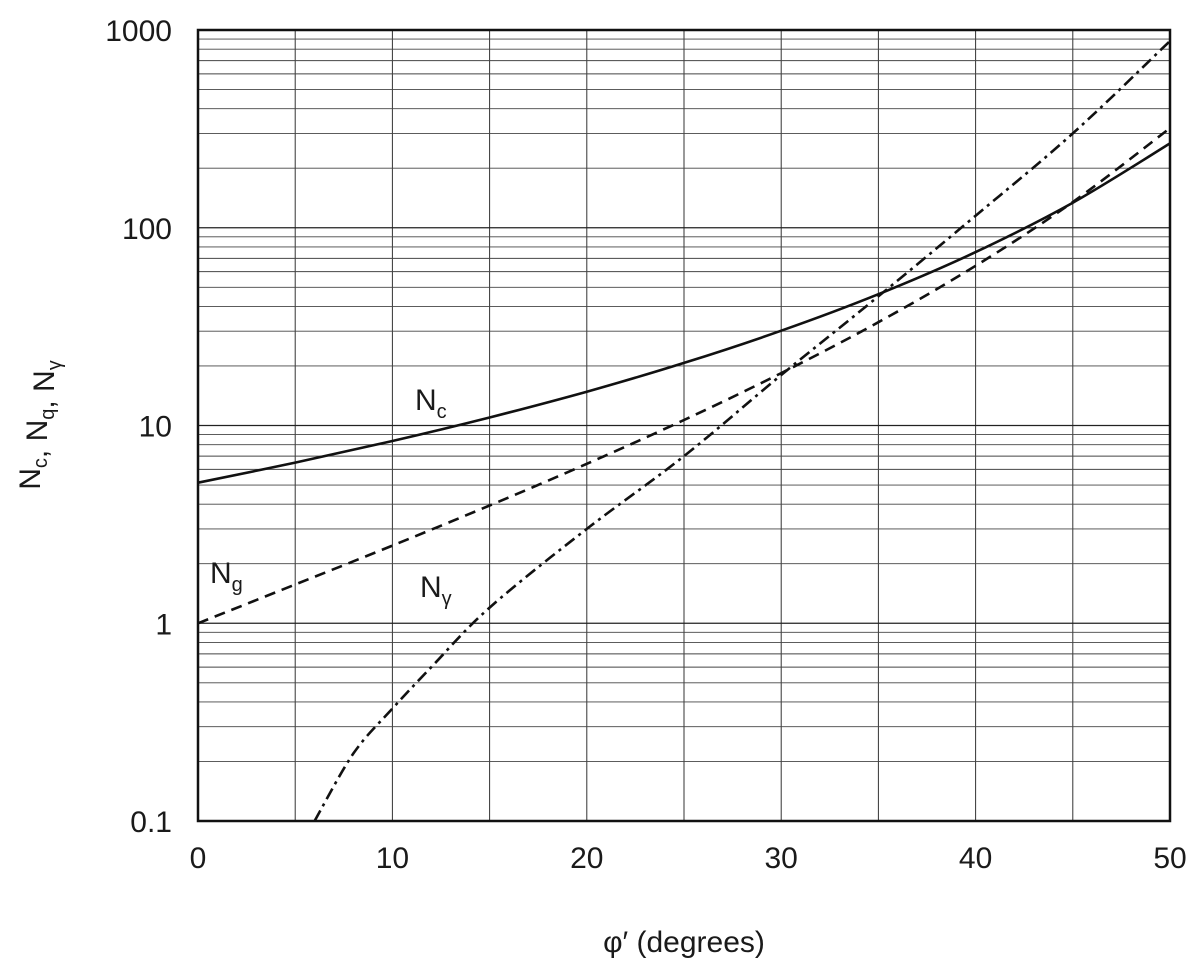 The image size is (1195, 968). Describe the element at coordinates (1169, 858) in the screenshot. I see `x-tick-label: 50` at that location.